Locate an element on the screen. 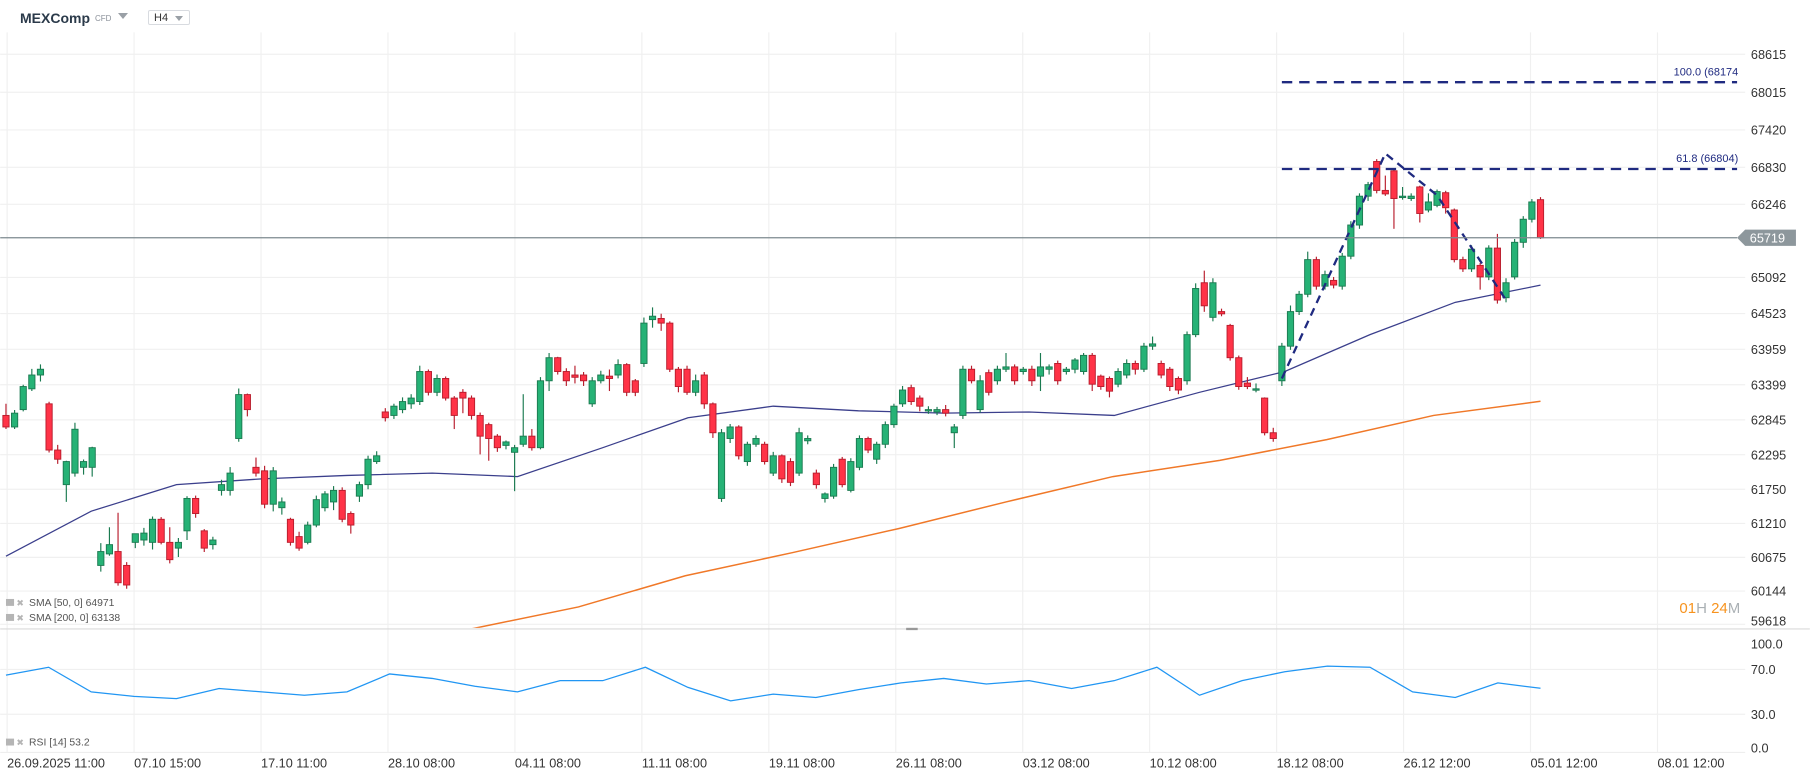  price-tick-label: 66830 is located at coordinates (1768, 168).